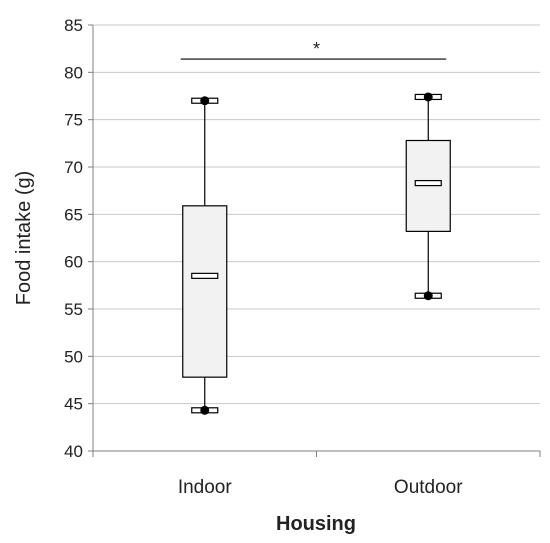 The image size is (550, 543). What do you see at coordinates (73, 238) in the screenshot?
I see `y-axis-ticks: 40 45 50 55 60 65 70 75 80 85` at bounding box center [73, 238].